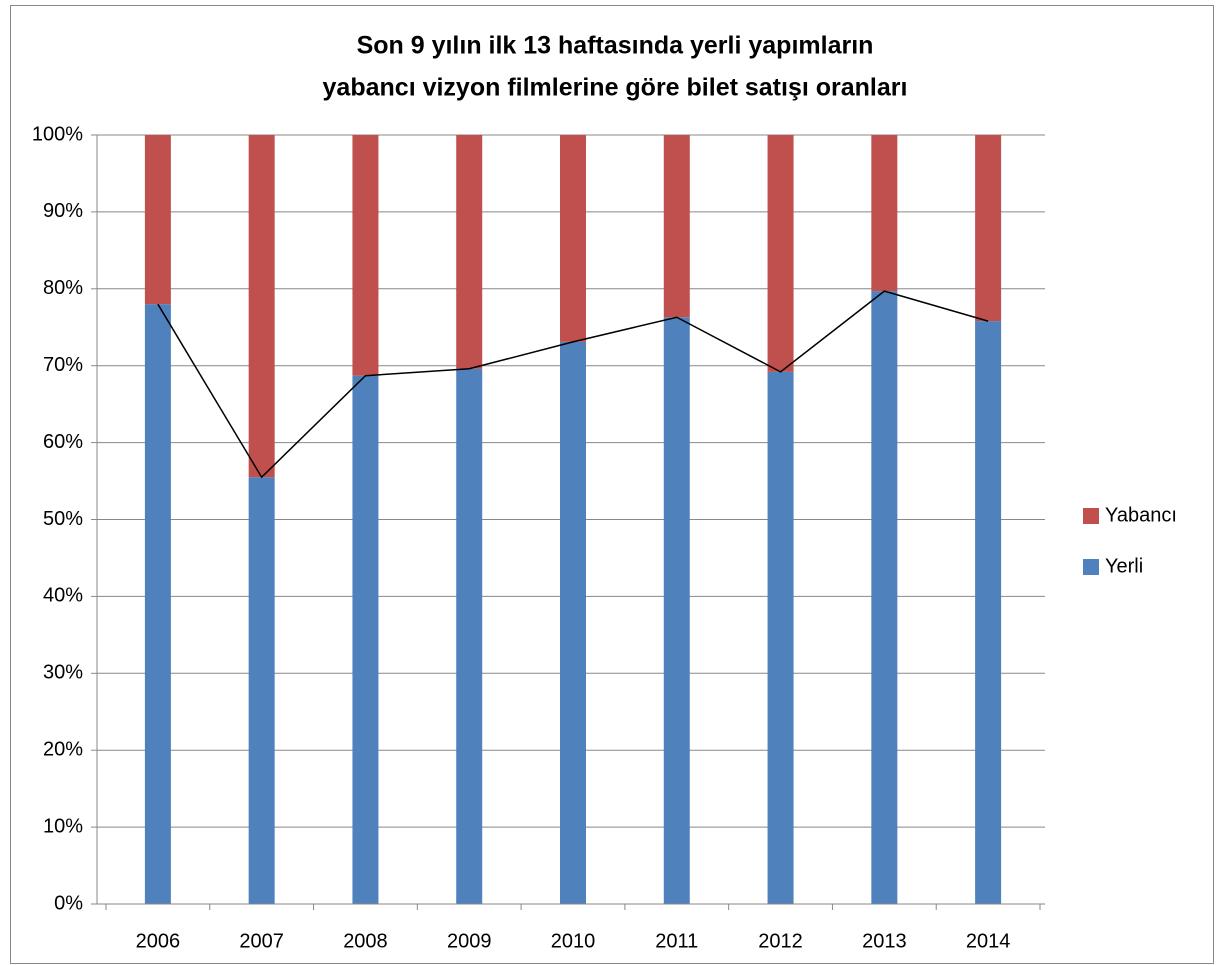 This screenshot has height=965, width=1216. Describe the element at coordinates (63, 749) in the screenshot. I see `y-tick-label: 20%` at that location.